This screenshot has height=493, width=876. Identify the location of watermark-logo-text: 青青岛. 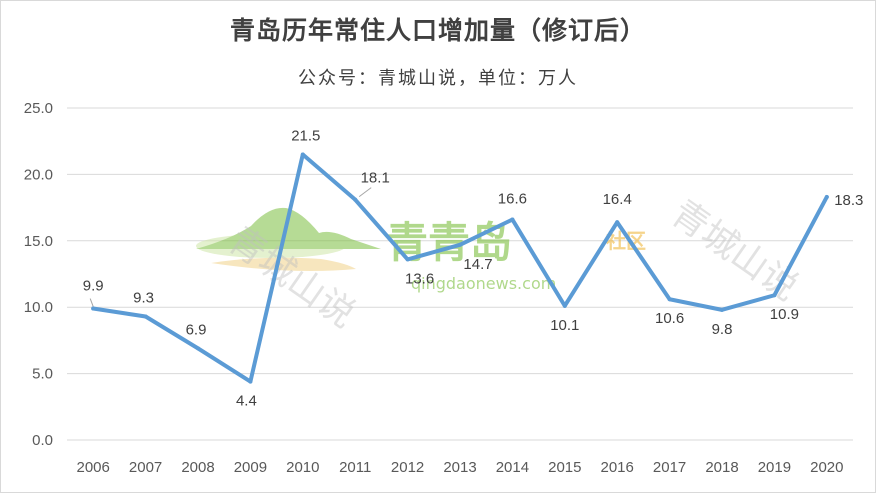
(449, 242).